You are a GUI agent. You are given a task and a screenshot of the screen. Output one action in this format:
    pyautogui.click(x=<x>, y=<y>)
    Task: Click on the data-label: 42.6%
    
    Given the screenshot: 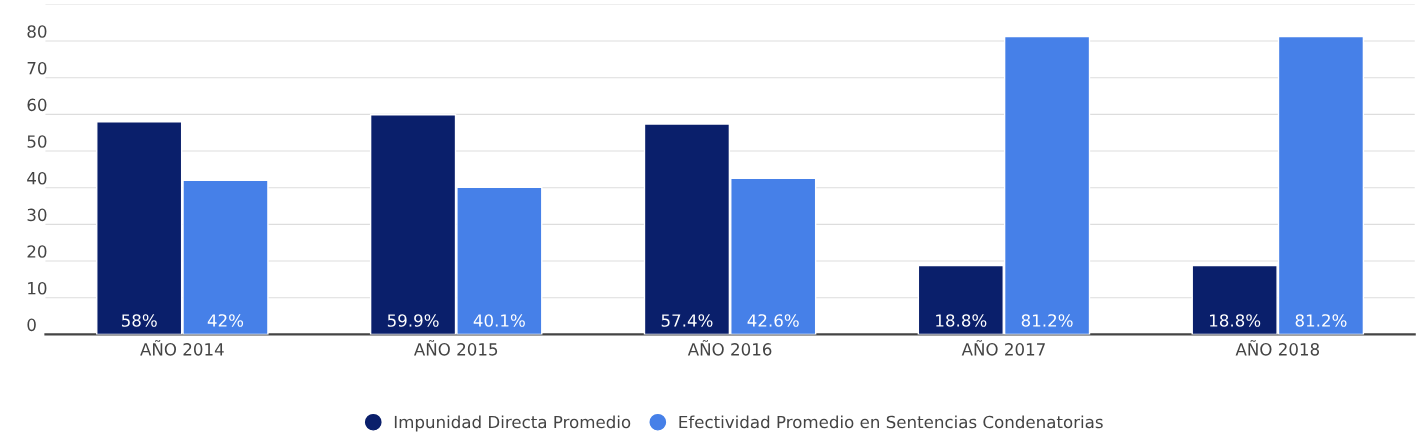 What is the action you would take?
    pyautogui.click(x=773, y=320)
    